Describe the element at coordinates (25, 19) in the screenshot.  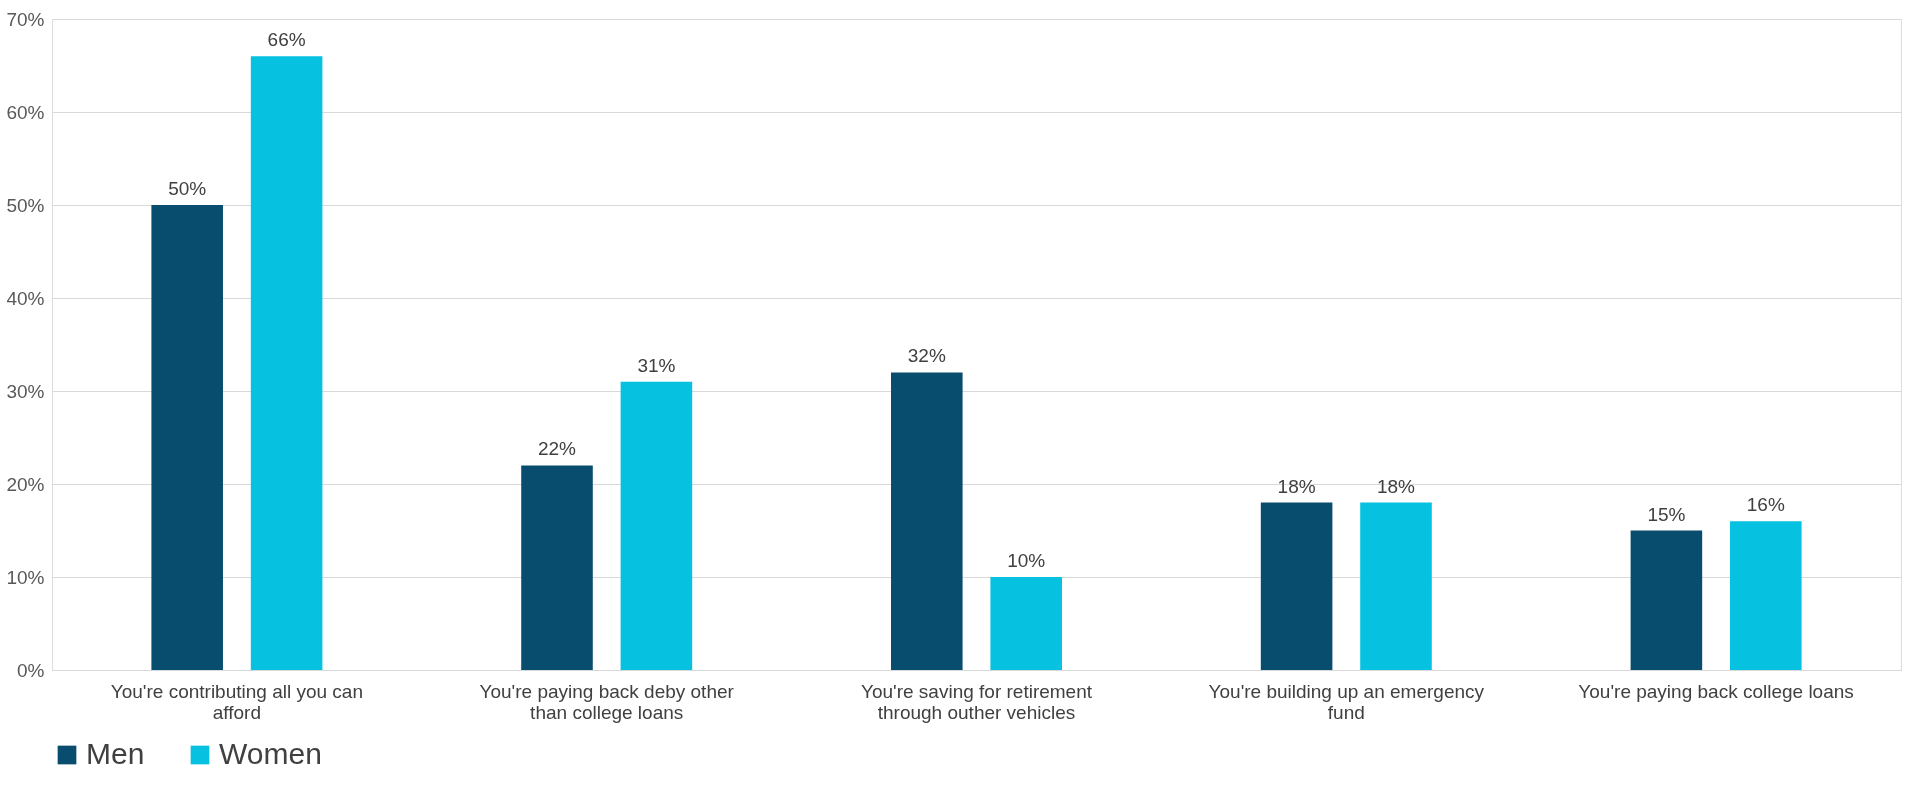
I see `y-tick-label: 70%` at that location.